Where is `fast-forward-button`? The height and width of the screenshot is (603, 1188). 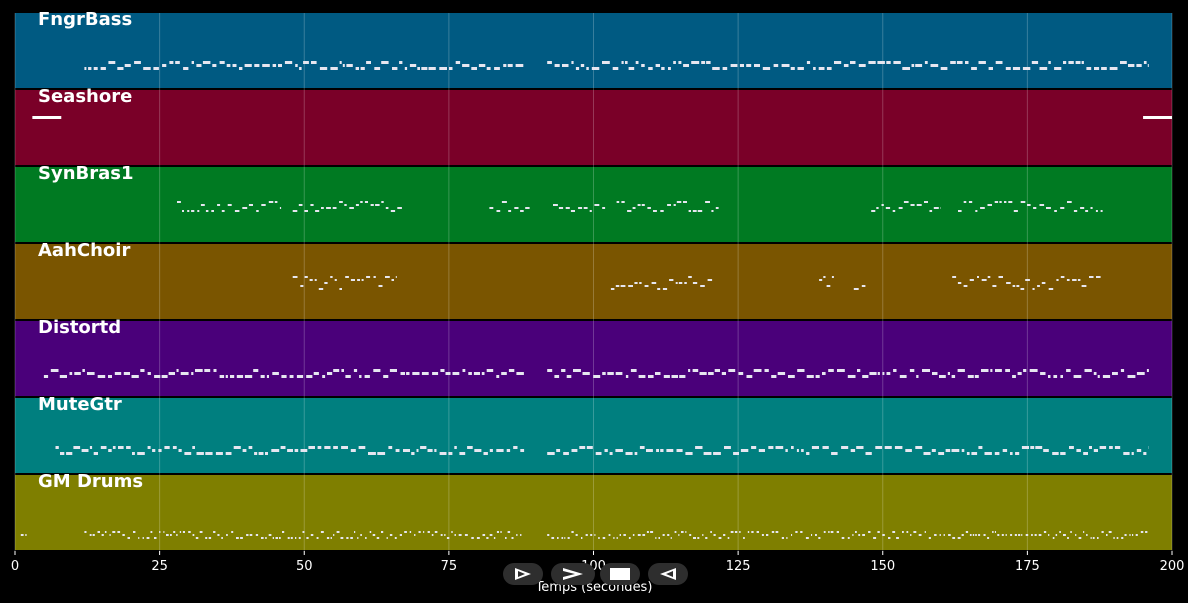 fast-forward-button is located at coordinates (573, 574).